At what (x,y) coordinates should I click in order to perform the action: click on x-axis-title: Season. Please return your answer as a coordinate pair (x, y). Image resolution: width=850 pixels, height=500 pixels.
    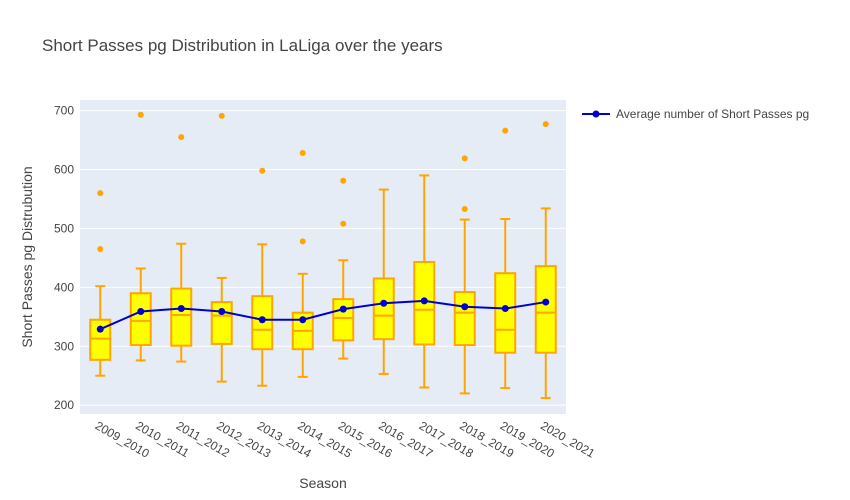
    Looking at the image, I should click on (322, 483).